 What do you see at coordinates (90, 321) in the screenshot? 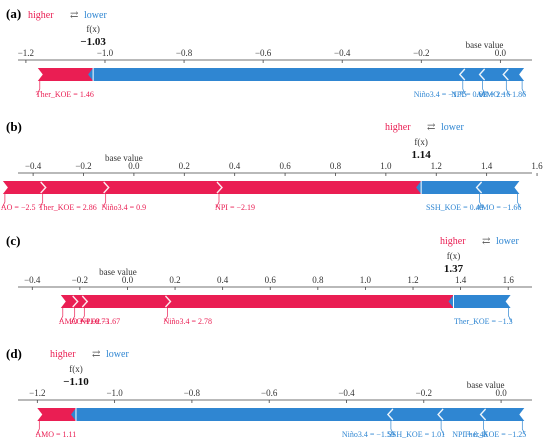
I see `feature-label-positive: AO = −0.73` at bounding box center [90, 321].